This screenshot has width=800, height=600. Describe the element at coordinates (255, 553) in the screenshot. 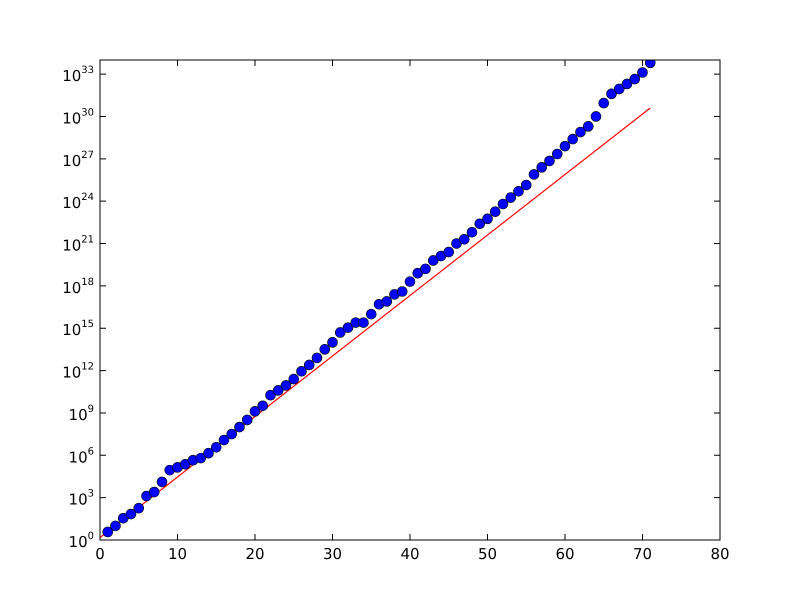

I see `x-tick-label: 20` at that location.